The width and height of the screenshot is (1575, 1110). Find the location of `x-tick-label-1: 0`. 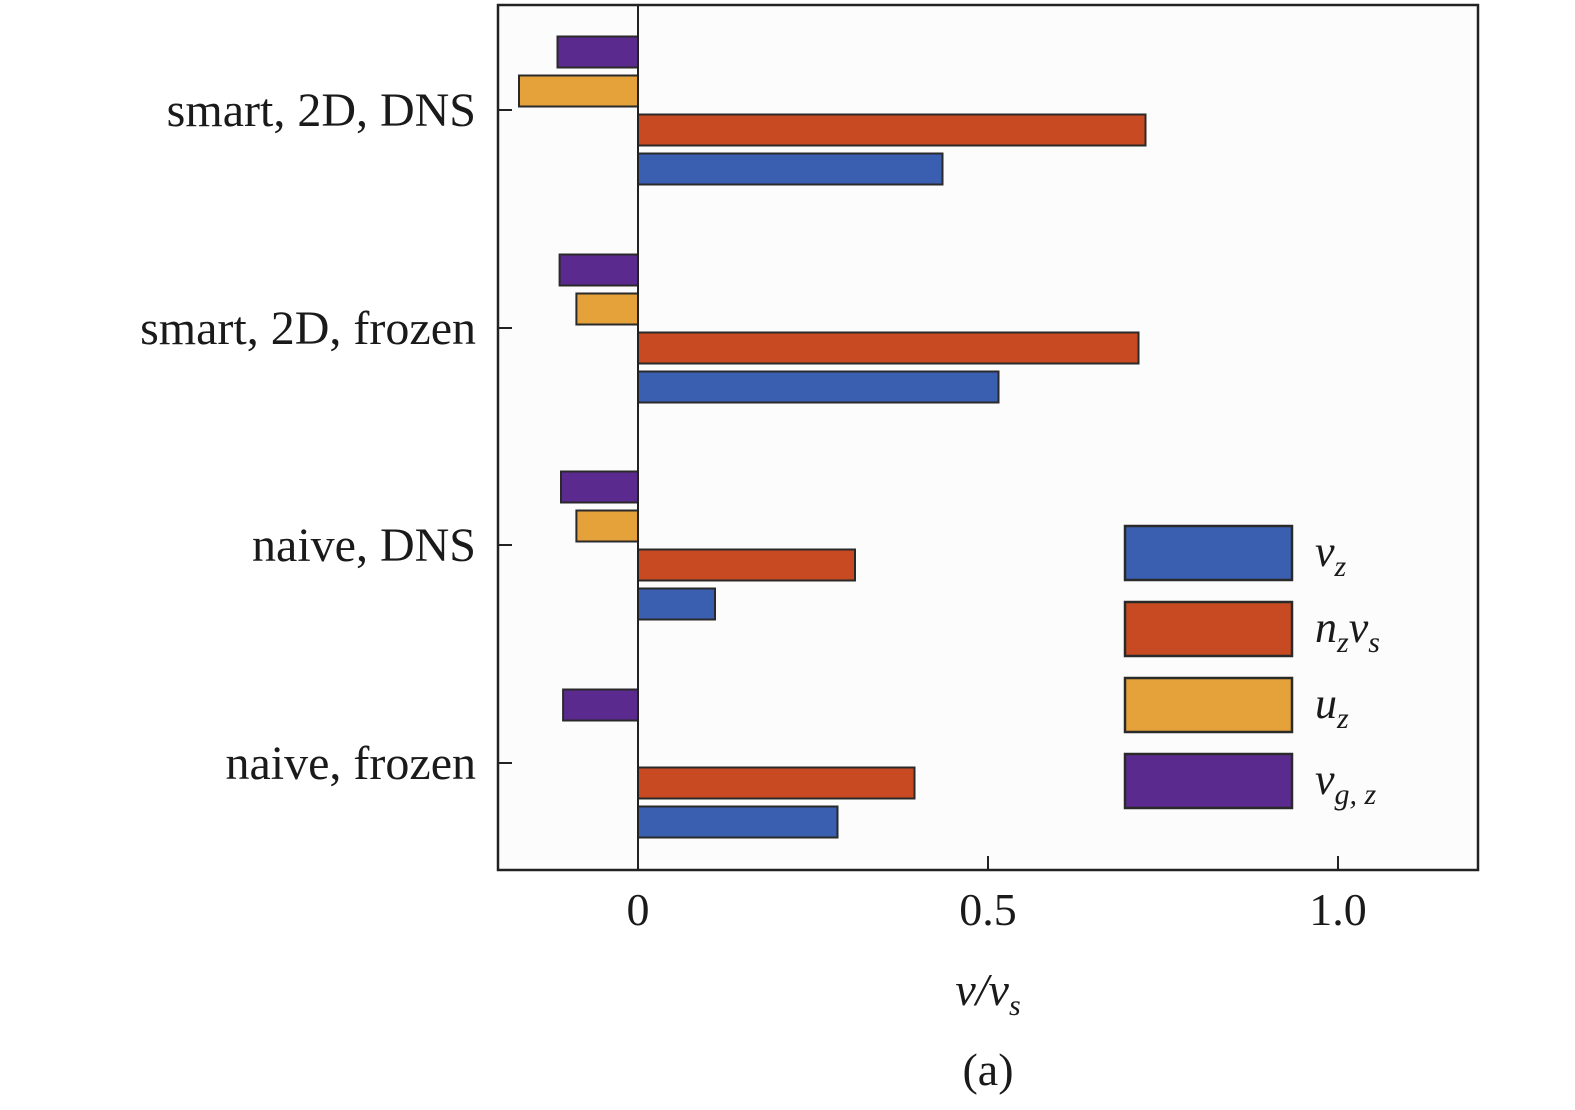

x-tick-label-1: 0 is located at coordinates (638, 909).